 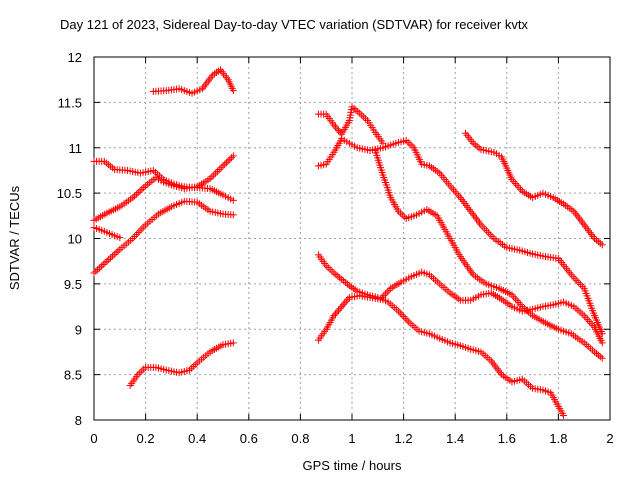 I want to click on x-tick-label: 0.4, so click(x=197, y=438).